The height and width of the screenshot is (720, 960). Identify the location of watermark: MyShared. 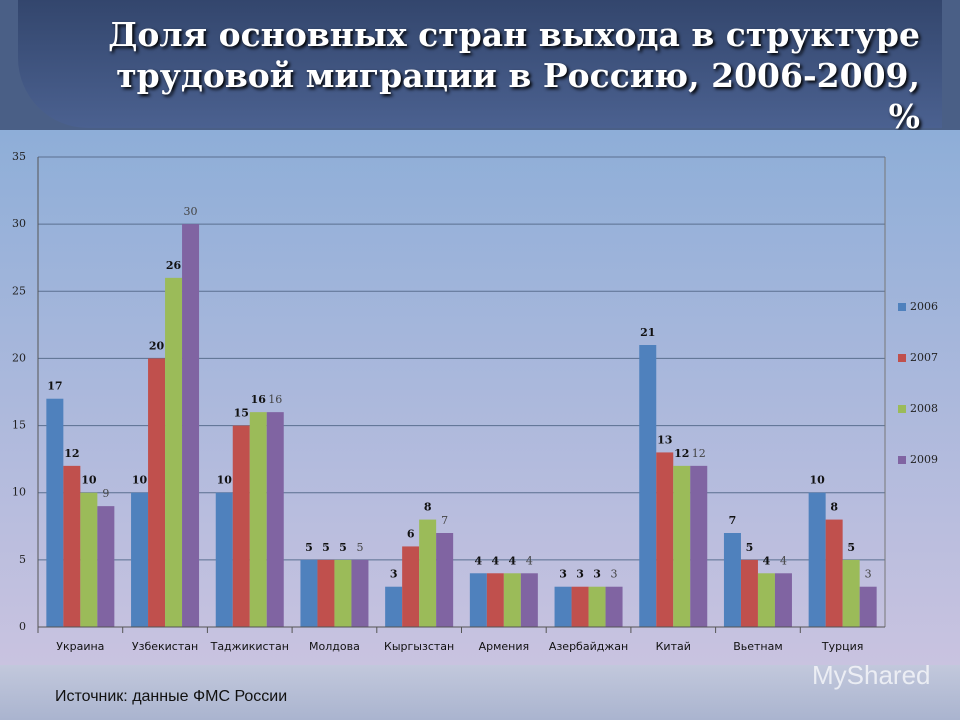
(871, 675).